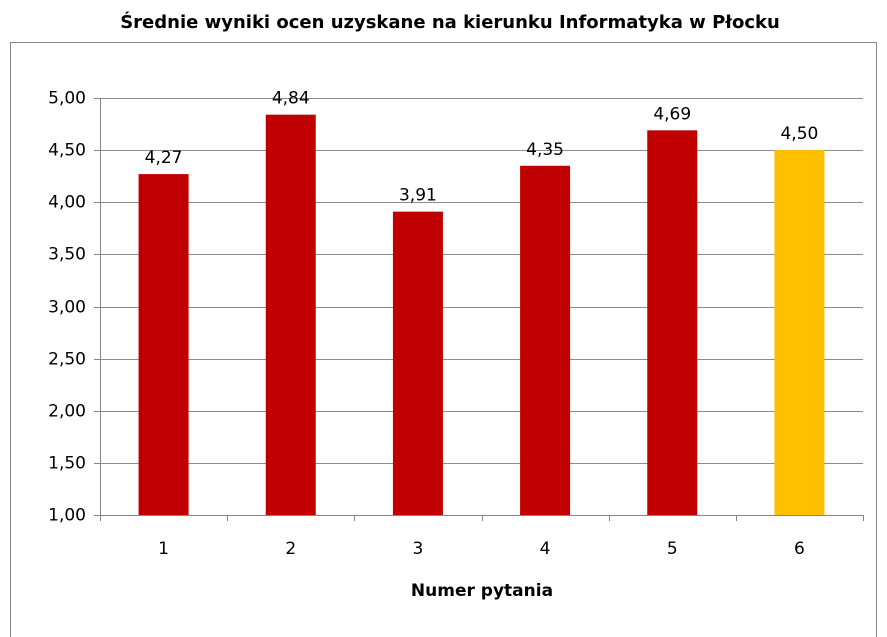  What do you see at coordinates (418, 196) in the screenshot?
I see `value-label: 3,91` at bounding box center [418, 196].